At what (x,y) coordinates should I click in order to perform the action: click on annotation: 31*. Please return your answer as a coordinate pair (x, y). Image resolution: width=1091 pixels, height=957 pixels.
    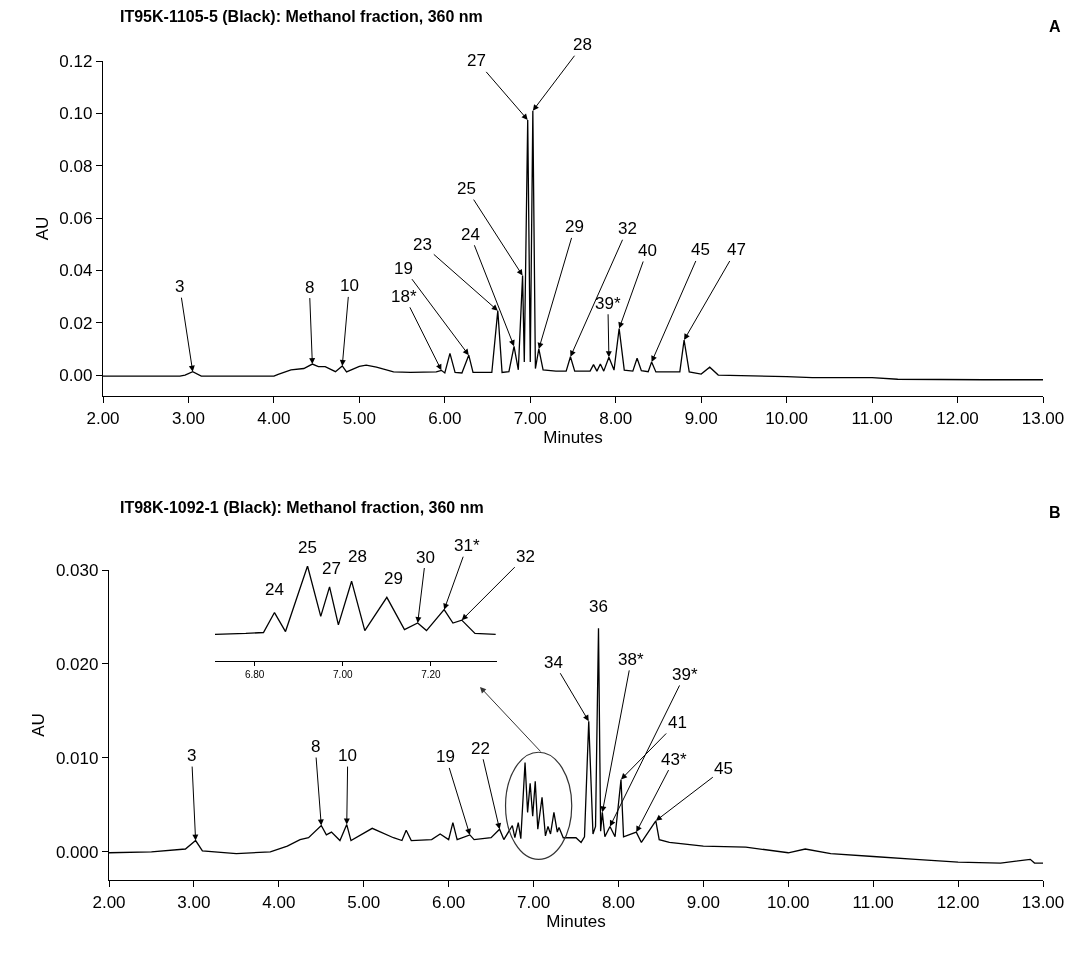
    Looking at the image, I should click on (467, 545).